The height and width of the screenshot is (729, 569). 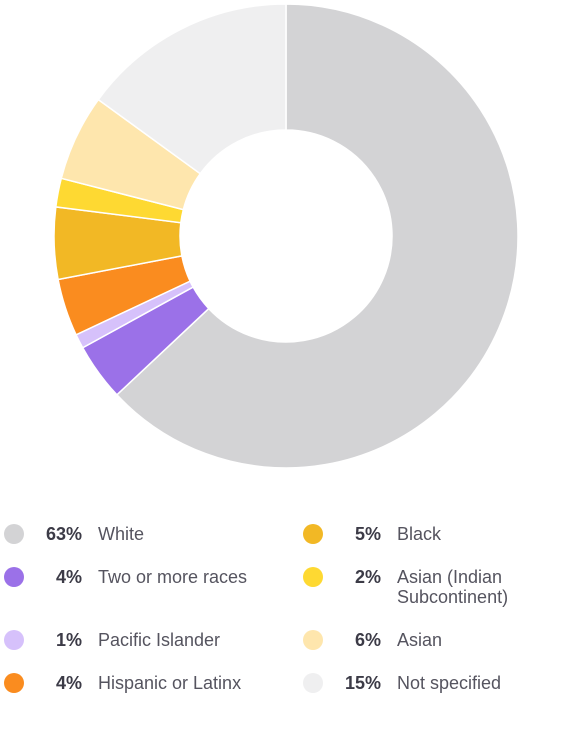 What do you see at coordinates (367, 640) in the screenshot?
I see `legend-percent-asian: 6%` at bounding box center [367, 640].